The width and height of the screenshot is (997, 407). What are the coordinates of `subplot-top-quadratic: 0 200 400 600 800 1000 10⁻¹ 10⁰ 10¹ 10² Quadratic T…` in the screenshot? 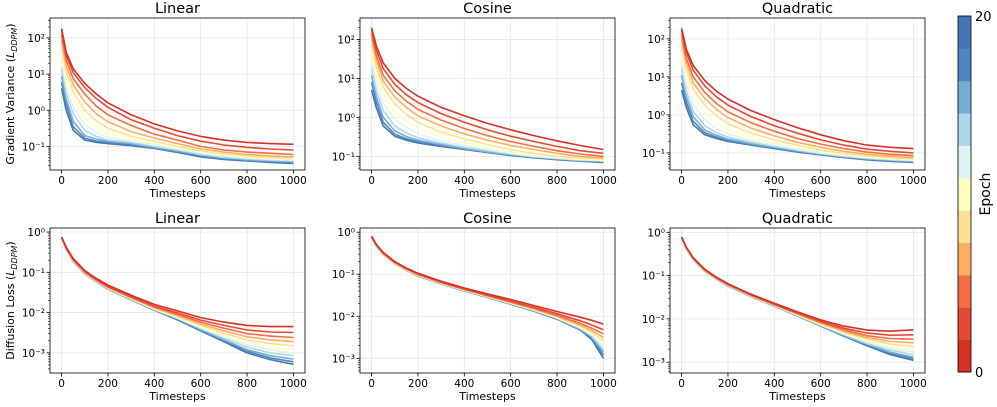 It's located at (784, 100).